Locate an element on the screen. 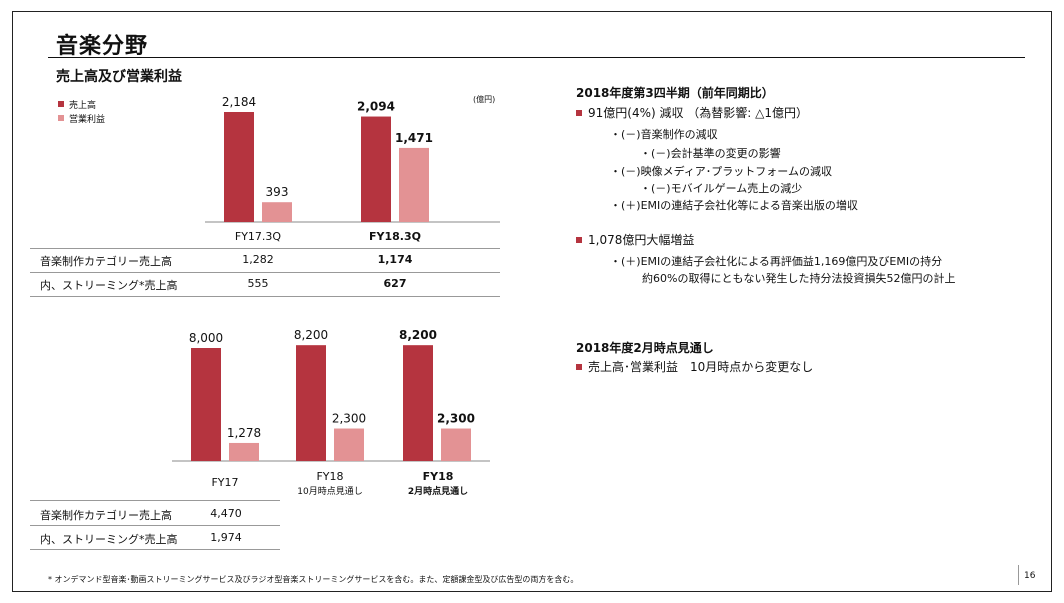  unit-label: (億円) is located at coordinates (484, 99).